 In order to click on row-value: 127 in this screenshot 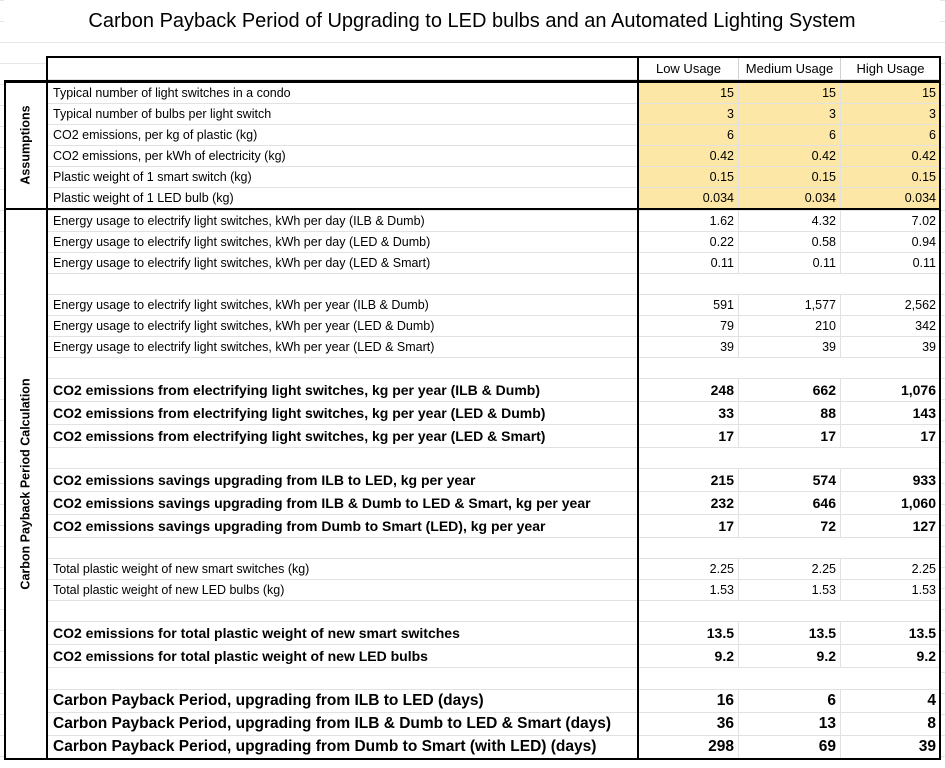, I will do `click(890, 526)`.